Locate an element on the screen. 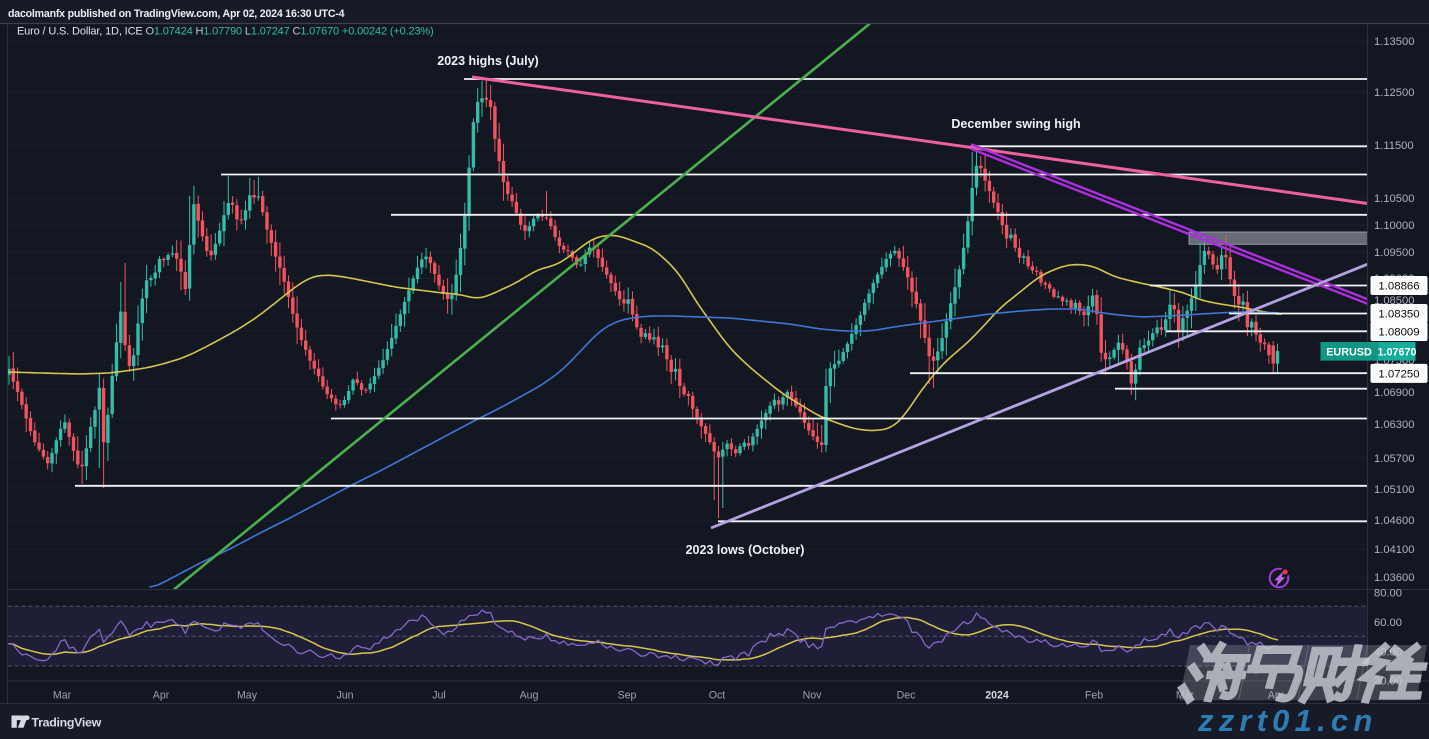 The height and width of the screenshot is (739, 1429). svg-text: 2023 highs (July) is located at coordinates (487, 61).